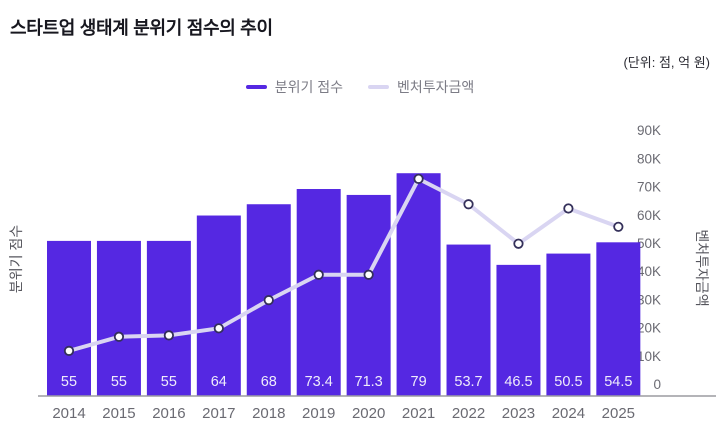 This screenshot has width=720, height=431. What do you see at coordinates (318, 292) in the screenshot?
I see `bar-2019` at bounding box center [318, 292].